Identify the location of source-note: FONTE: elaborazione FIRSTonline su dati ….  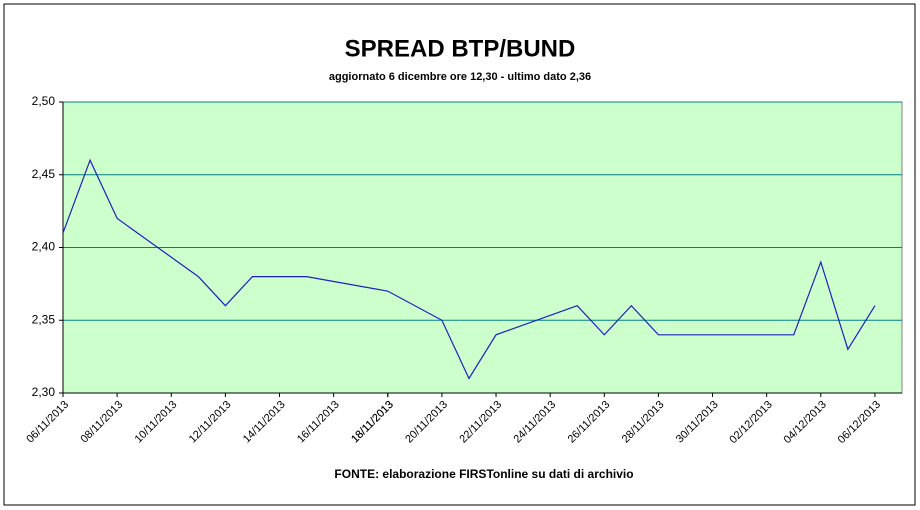
(483, 474).